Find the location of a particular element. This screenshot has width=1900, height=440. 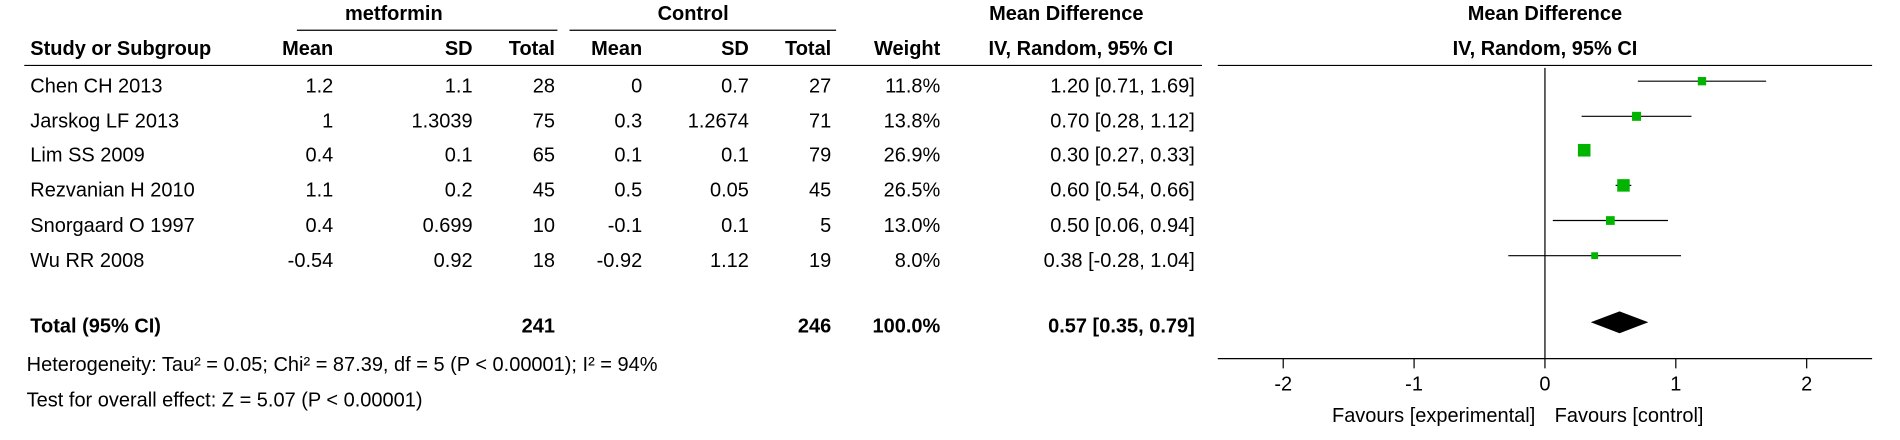

cell: 13.0% is located at coordinates (912, 226).